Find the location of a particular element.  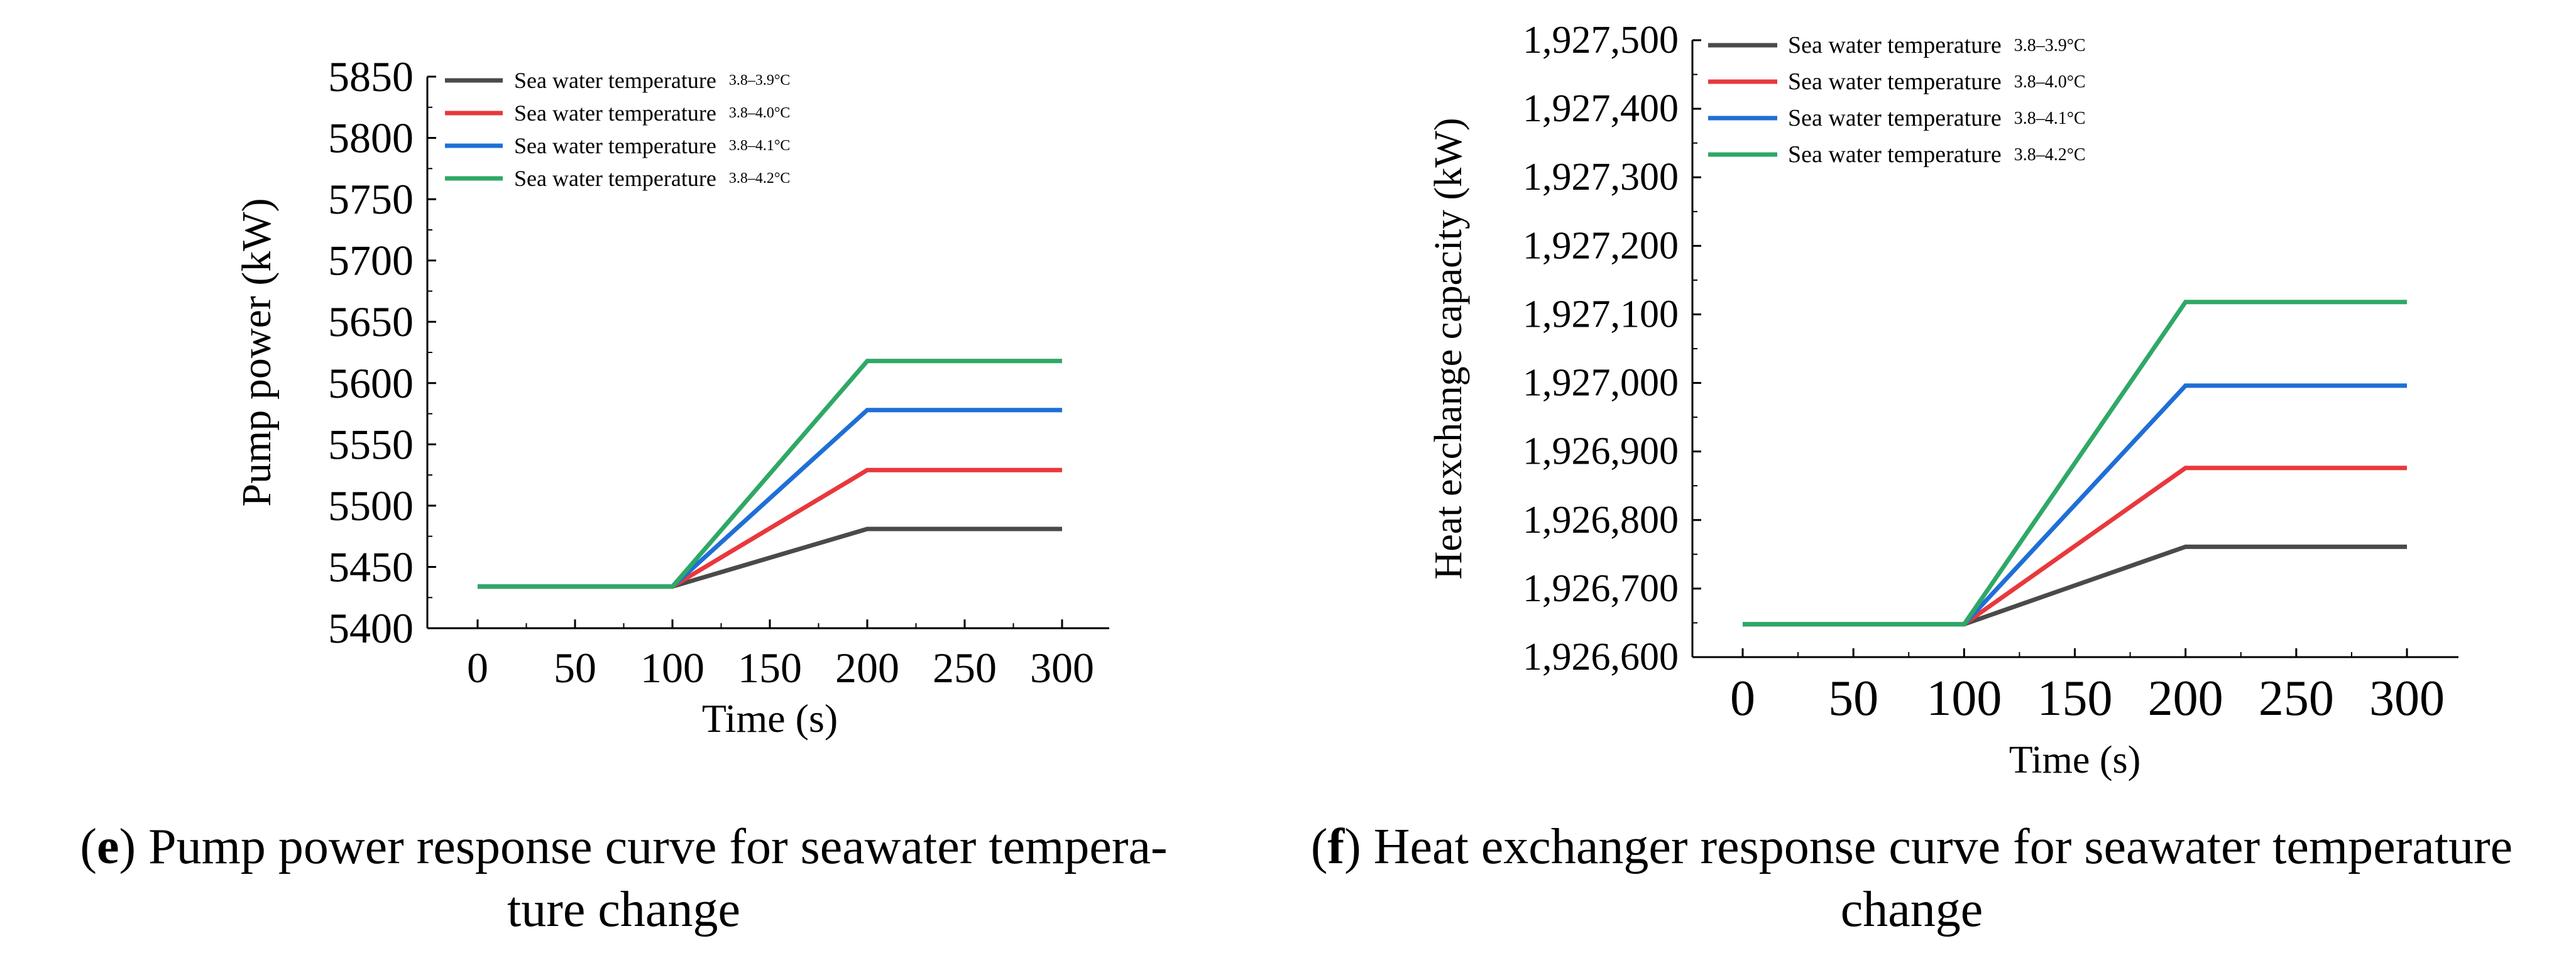

y-tick-label: 1,927,500 is located at coordinates (1601, 40).